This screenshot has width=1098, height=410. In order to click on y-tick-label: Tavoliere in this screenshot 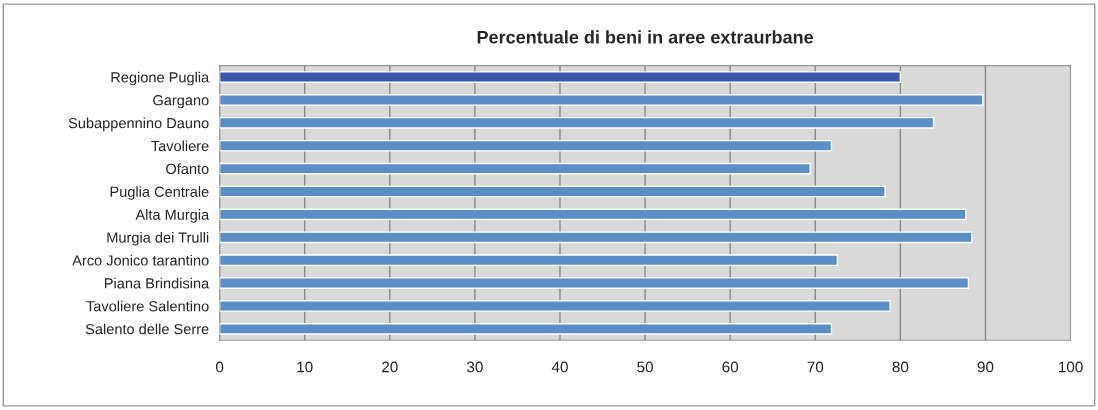, I will do `click(180, 146)`.